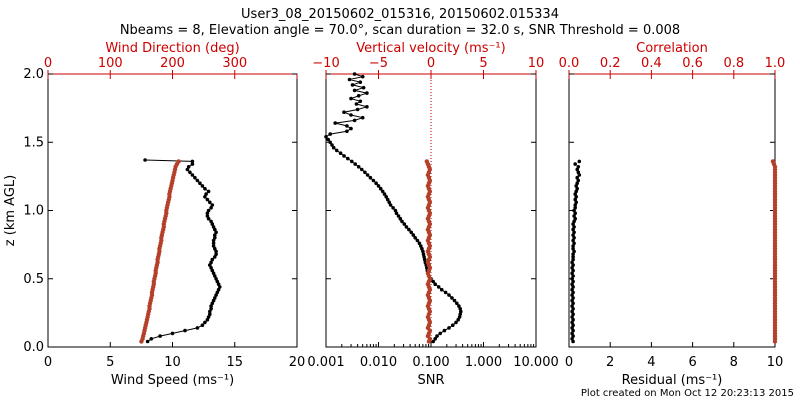 This screenshot has width=800, height=400. Describe the element at coordinates (483, 63) in the screenshot. I see `top-tick-label: 5` at that location.